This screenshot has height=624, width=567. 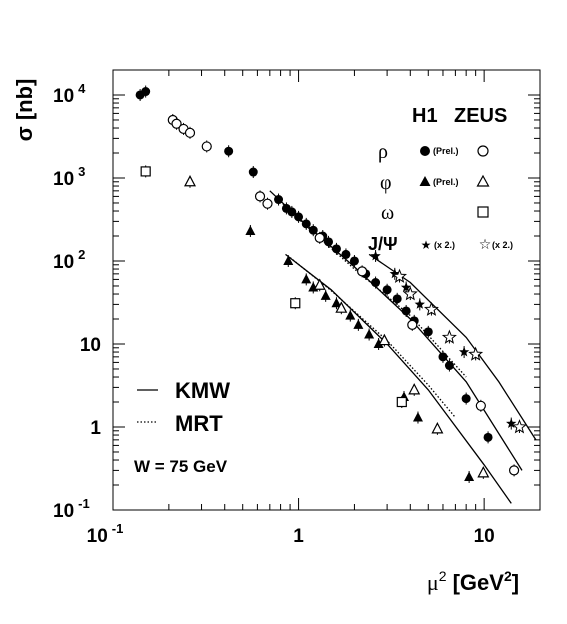 What do you see at coordinates (71, 509) in the screenshot?
I see `y-tick-label: 10 -1` at bounding box center [71, 509].